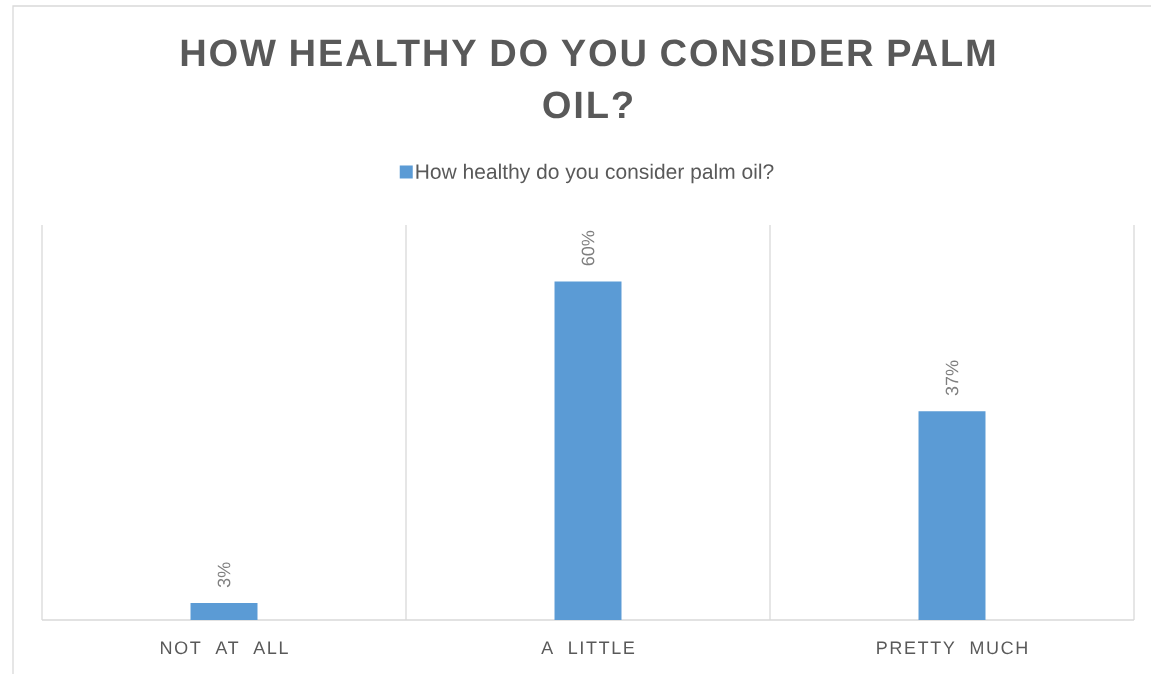 Image resolution: width=1151 pixels, height=674 pixels. Describe the element at coordinates (595, 173) in the screenshot. I see `legend-label: How healthy do you consider palm oil?` at that location.